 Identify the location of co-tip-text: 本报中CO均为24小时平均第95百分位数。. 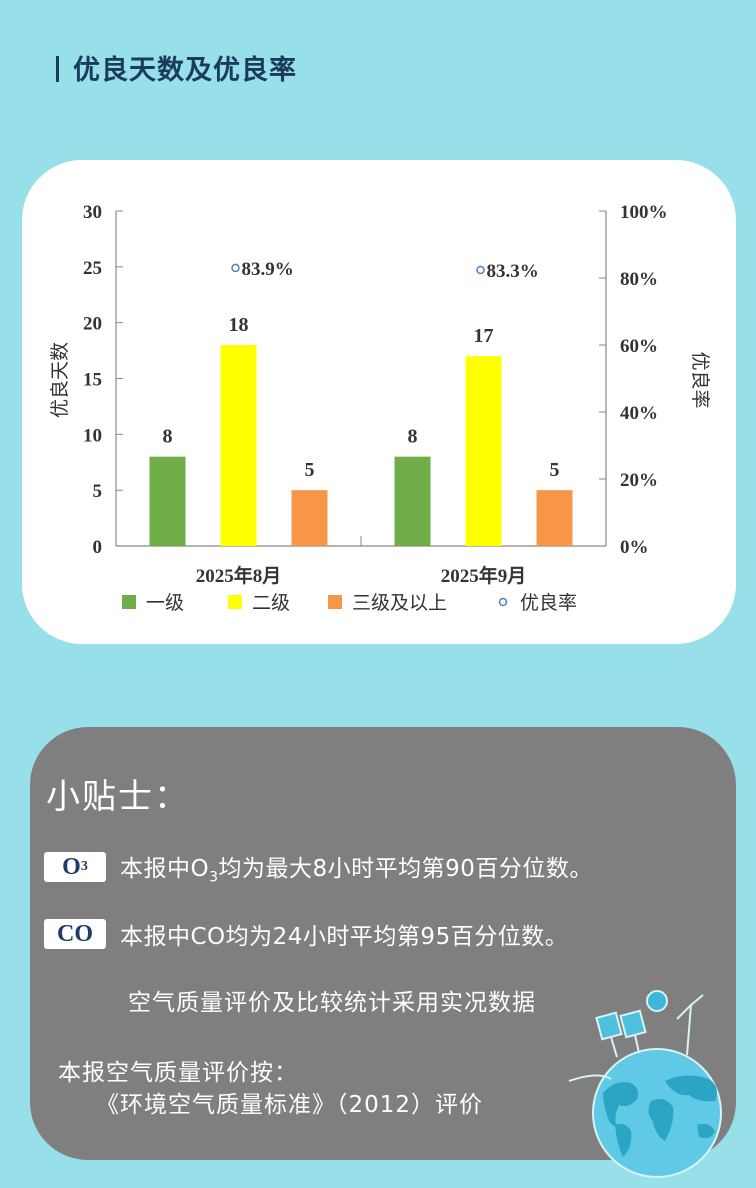
(344, 937).